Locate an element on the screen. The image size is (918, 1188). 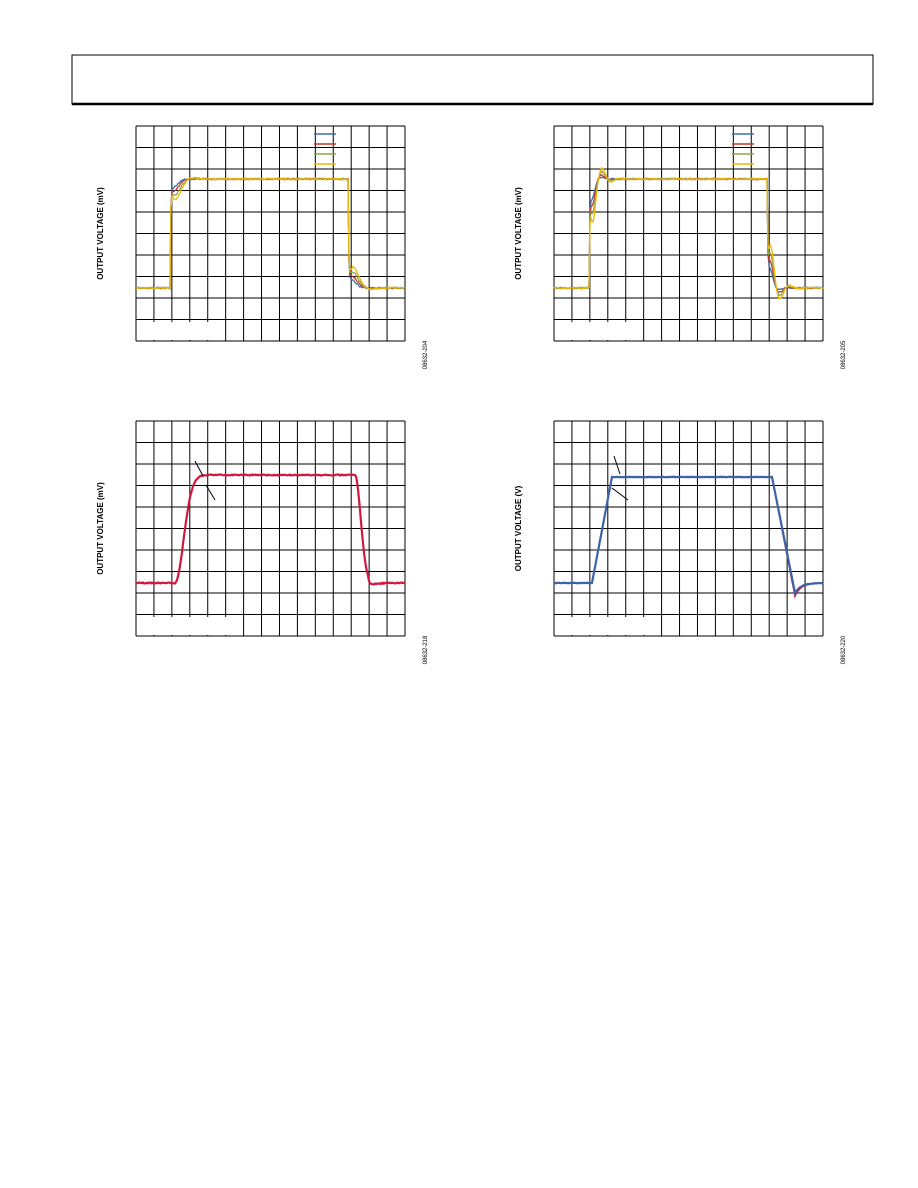
figure-id: 08632-205 is located at coordinates (844, 354).